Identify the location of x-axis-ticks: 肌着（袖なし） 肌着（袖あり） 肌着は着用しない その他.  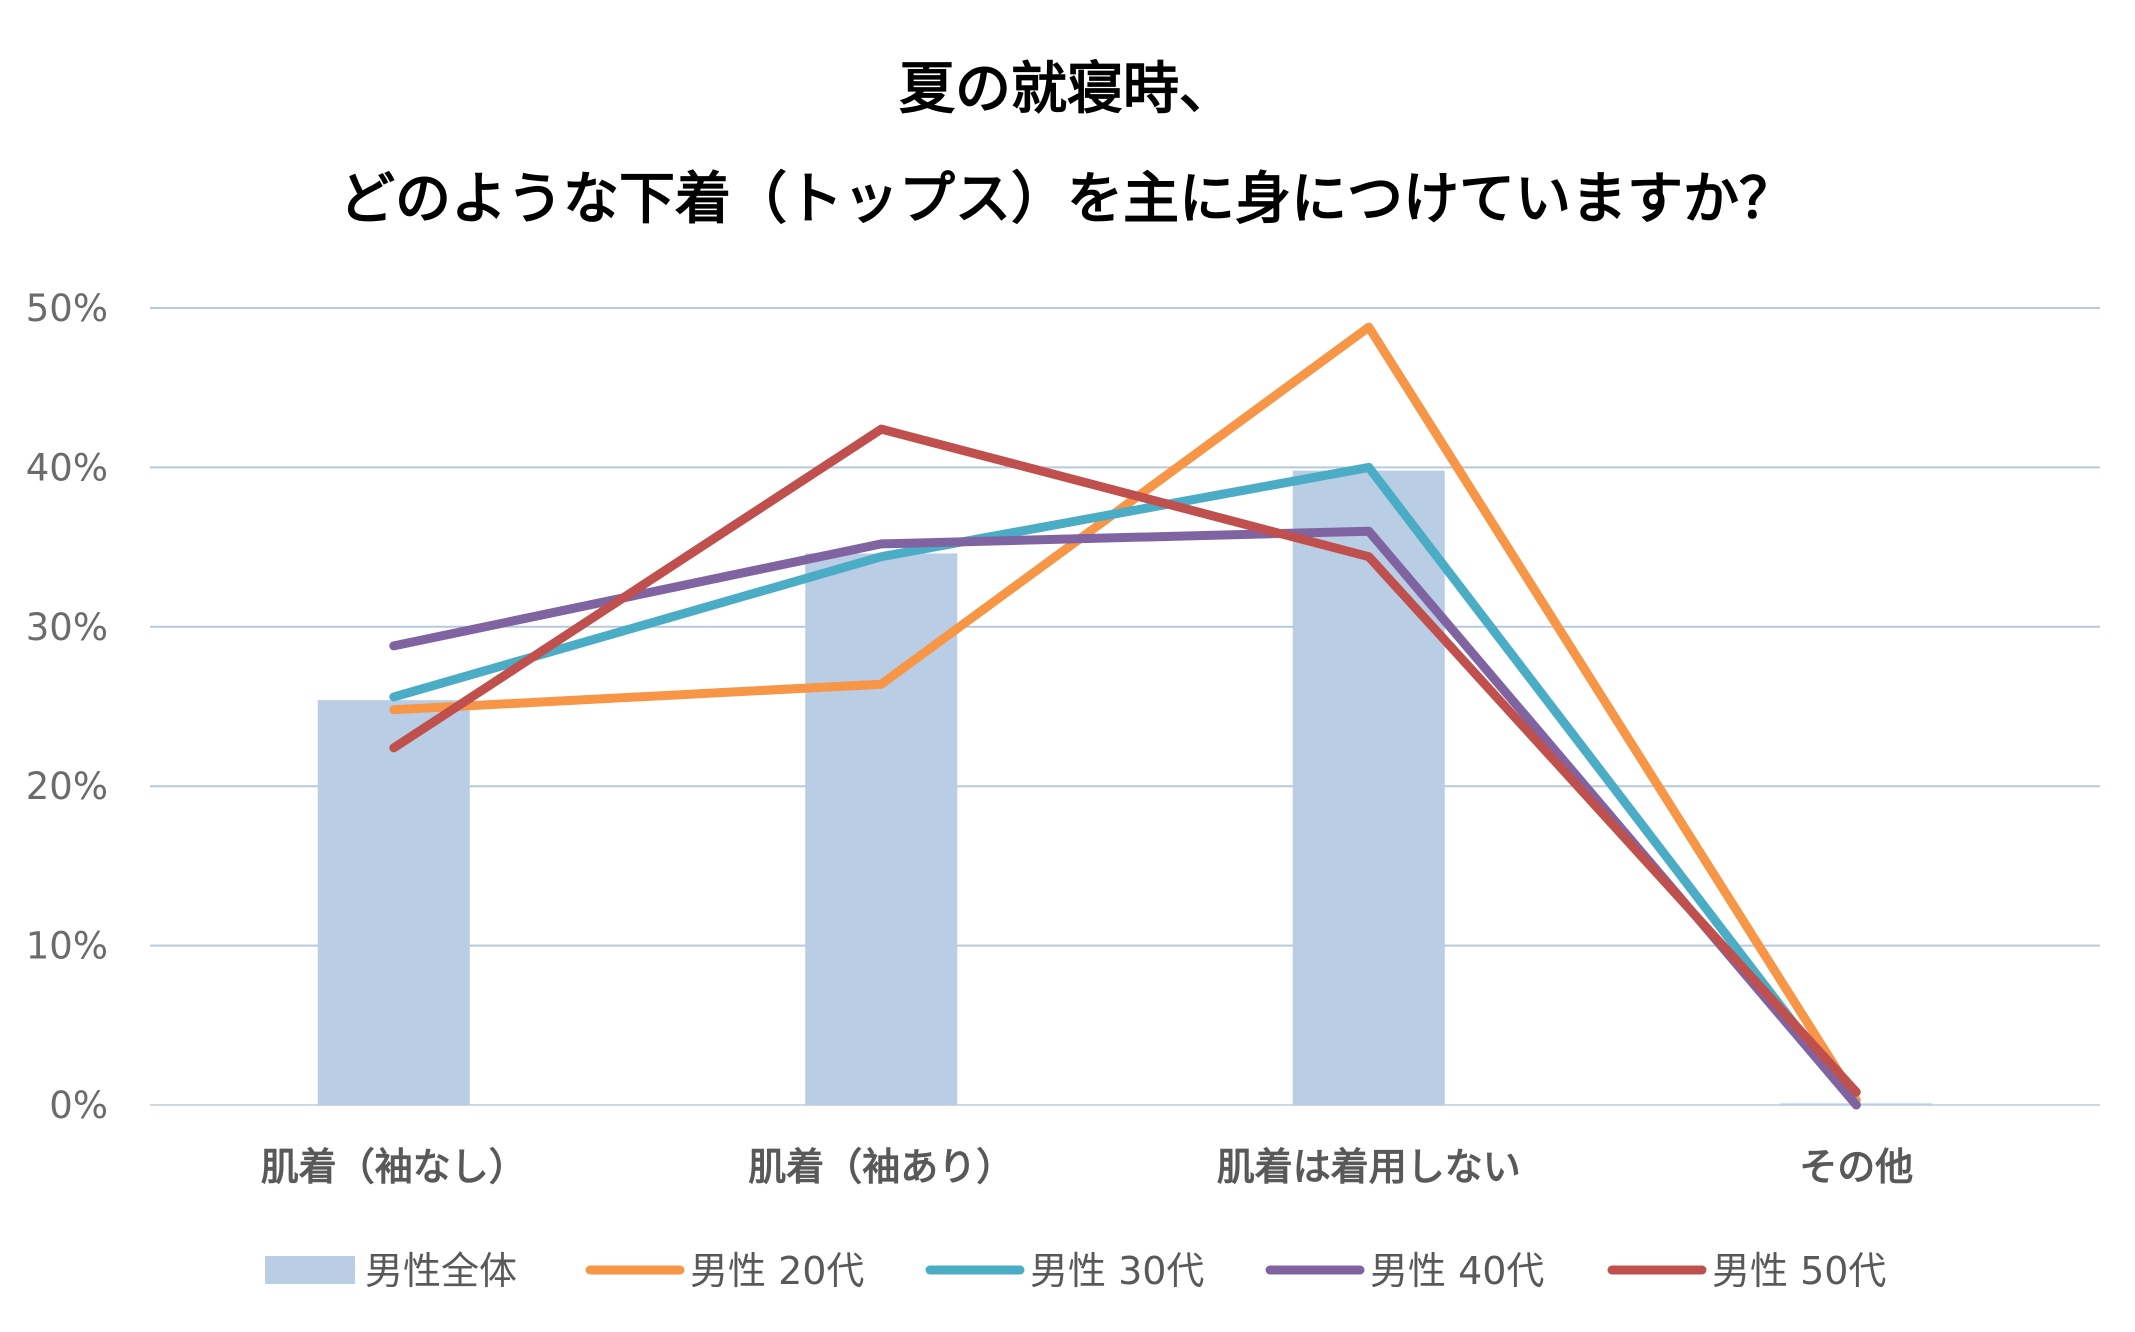
(1087, 1167).